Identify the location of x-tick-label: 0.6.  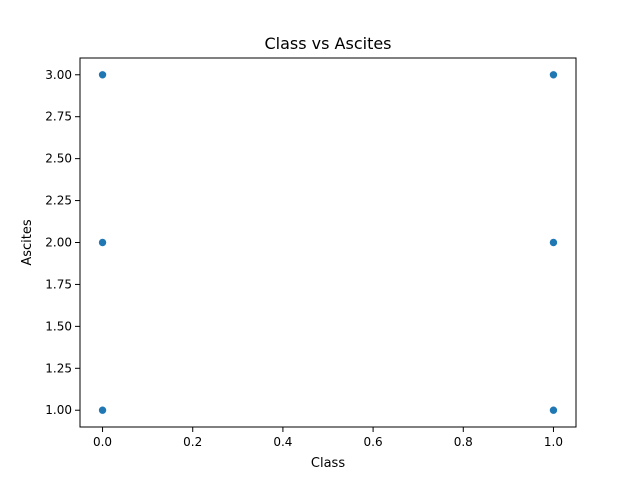
(373, 442).